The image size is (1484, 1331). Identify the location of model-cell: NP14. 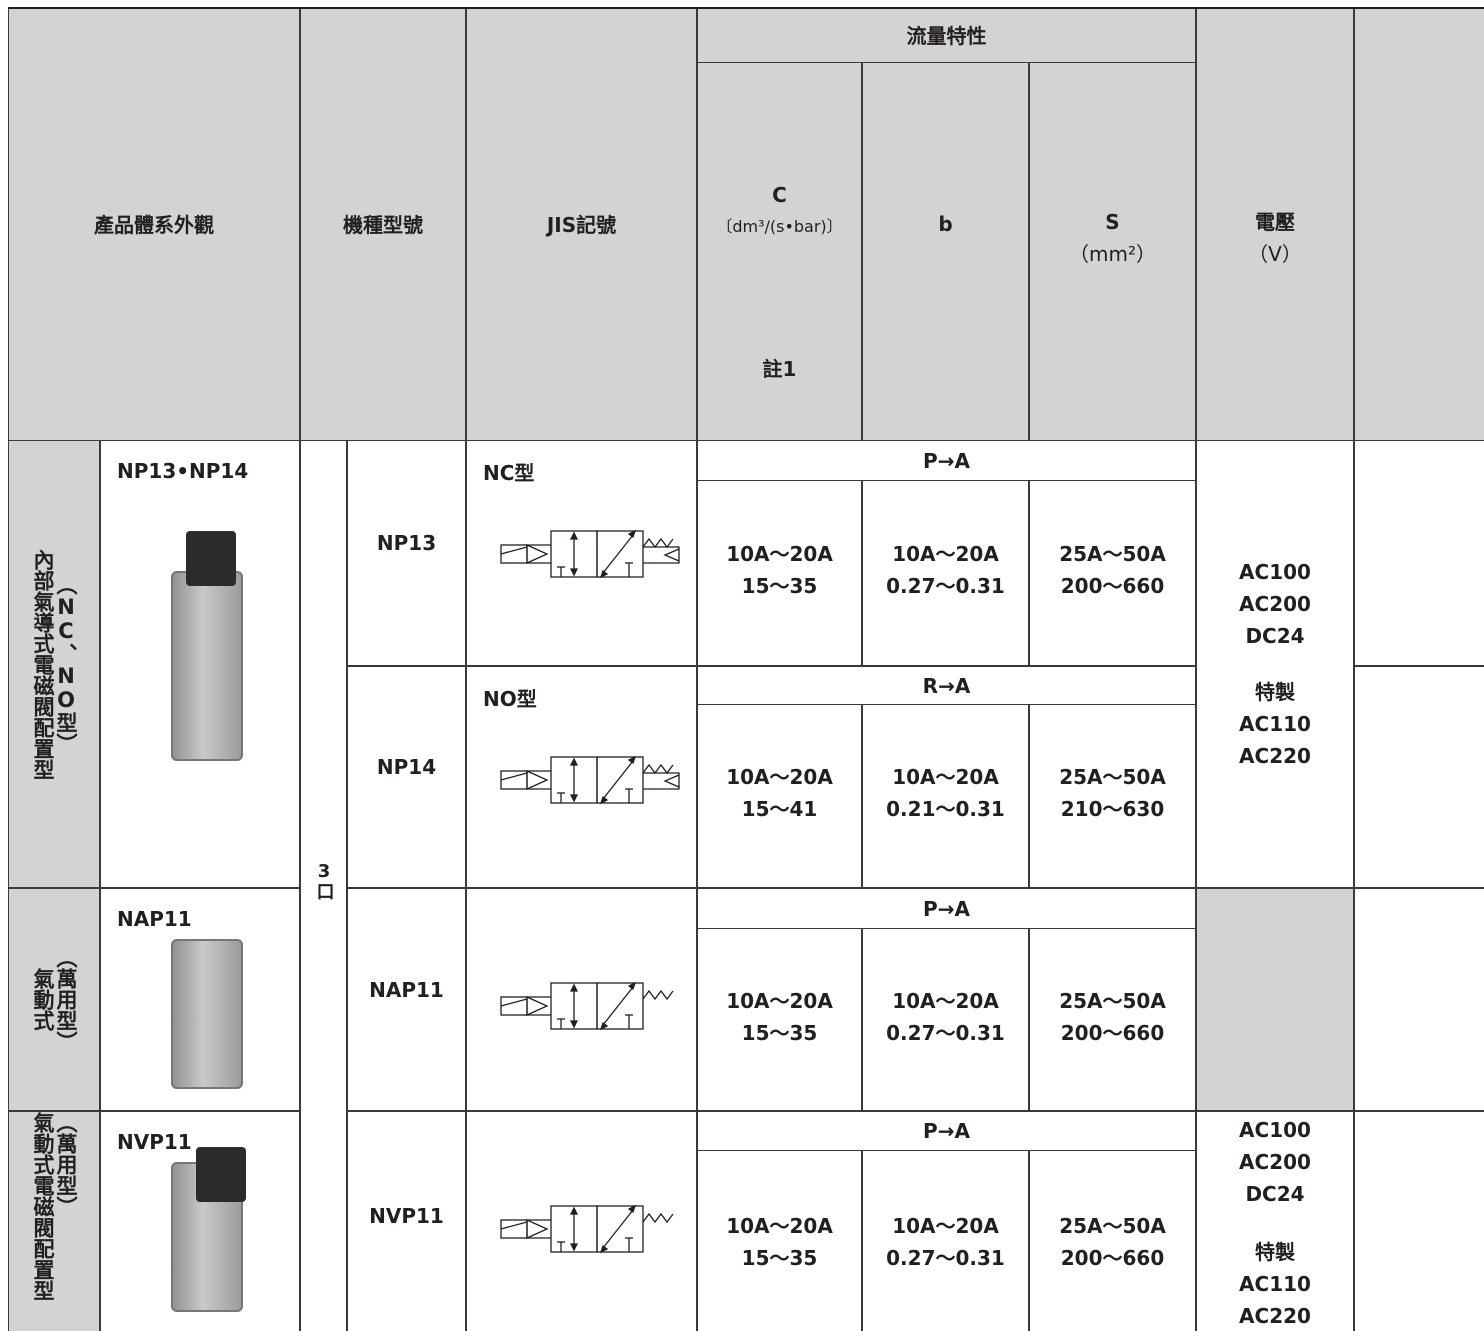
(406, 777).